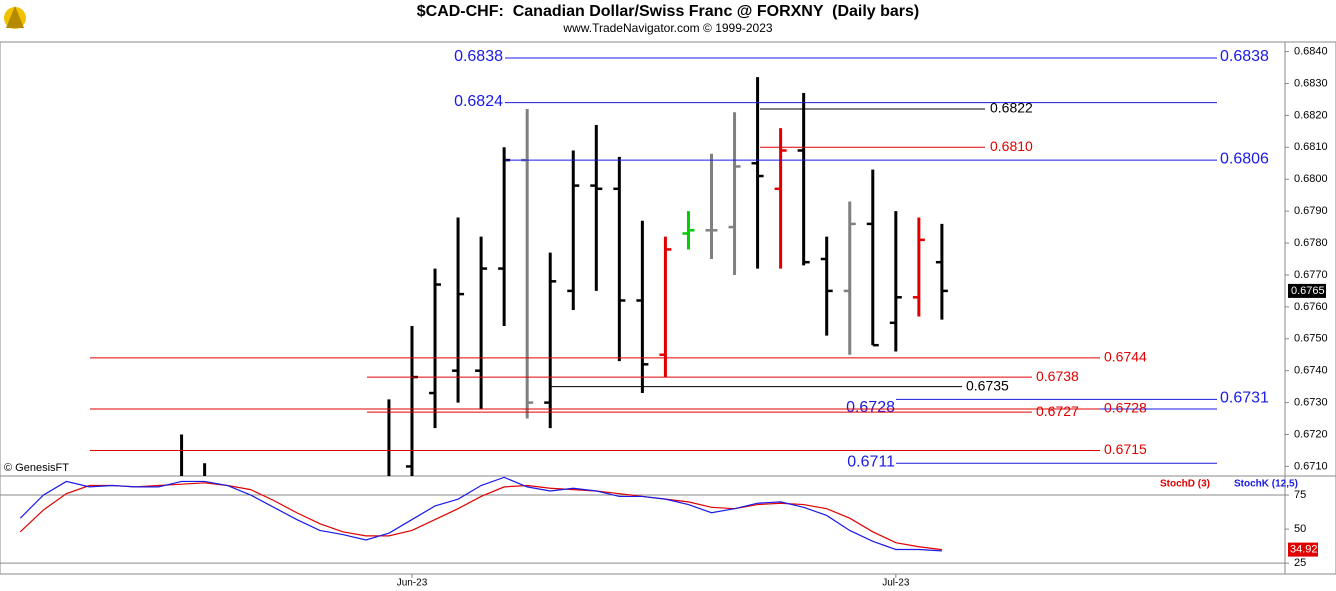  What do you see at coordinates (478, 101) in the screenshot?
I see `level-label: 0.6824` at bounding box center [478, 101].